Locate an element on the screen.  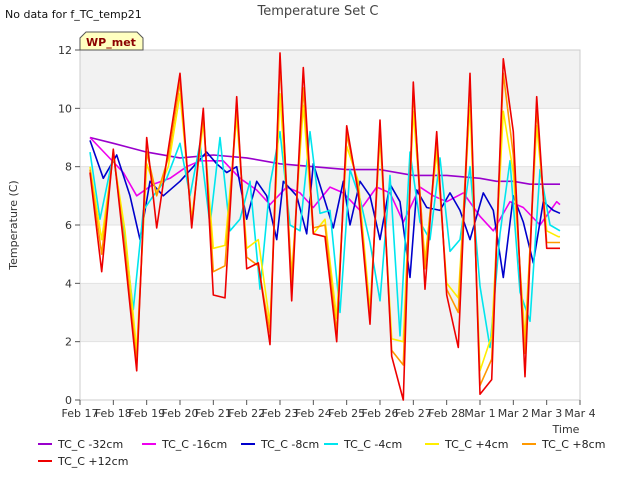
x-tick-label: Feb 22 is located at coordinates (246, 413).